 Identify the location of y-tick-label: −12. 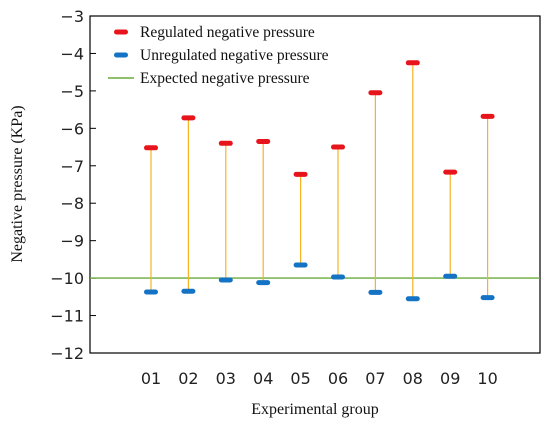
(67, 353).